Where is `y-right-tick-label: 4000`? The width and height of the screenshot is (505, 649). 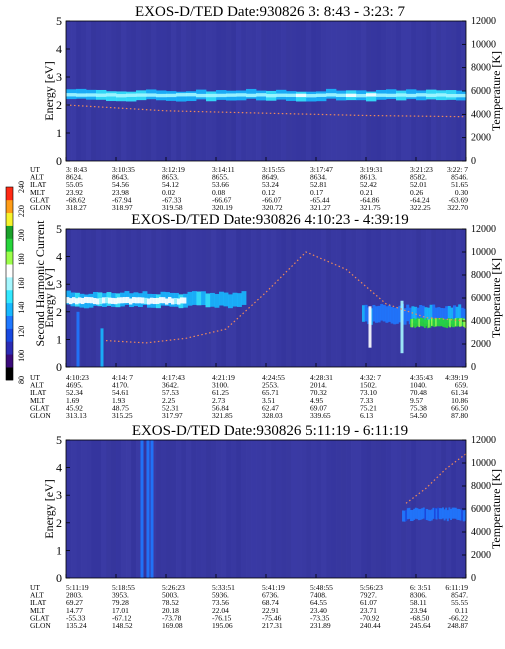
y-right-tick-label: 4000 is located at coordinates (481, 114).